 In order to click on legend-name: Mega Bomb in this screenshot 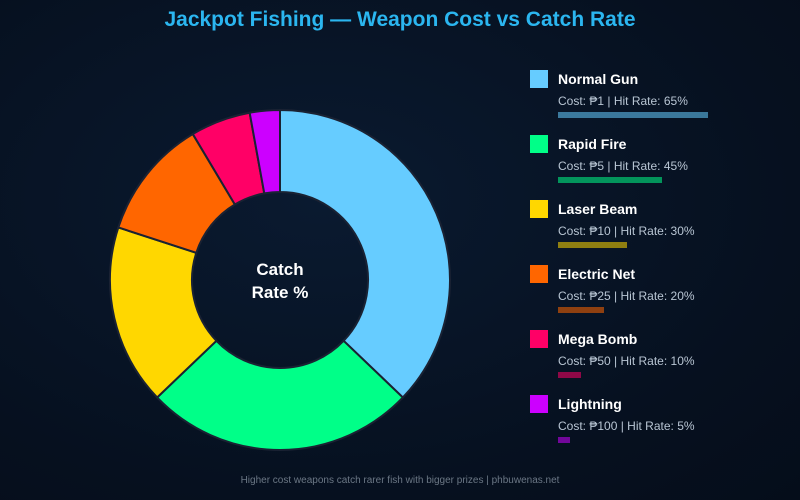, I will do `click(598, 339)`.